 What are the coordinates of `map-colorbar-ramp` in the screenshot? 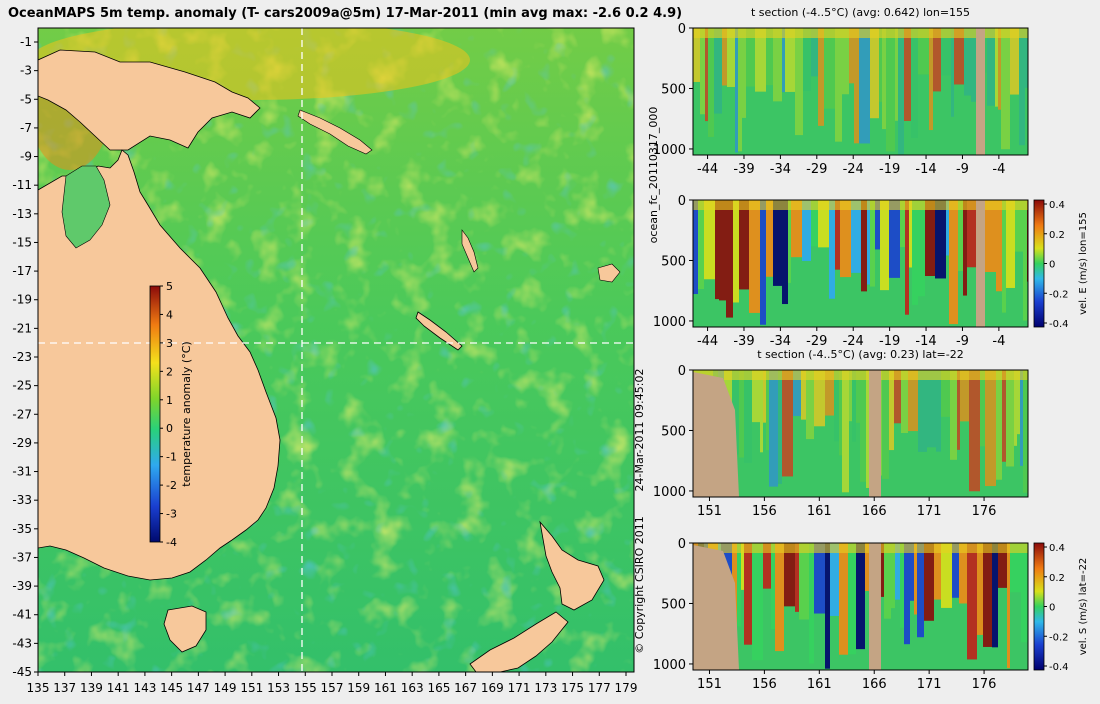 It's located at (155, 414).